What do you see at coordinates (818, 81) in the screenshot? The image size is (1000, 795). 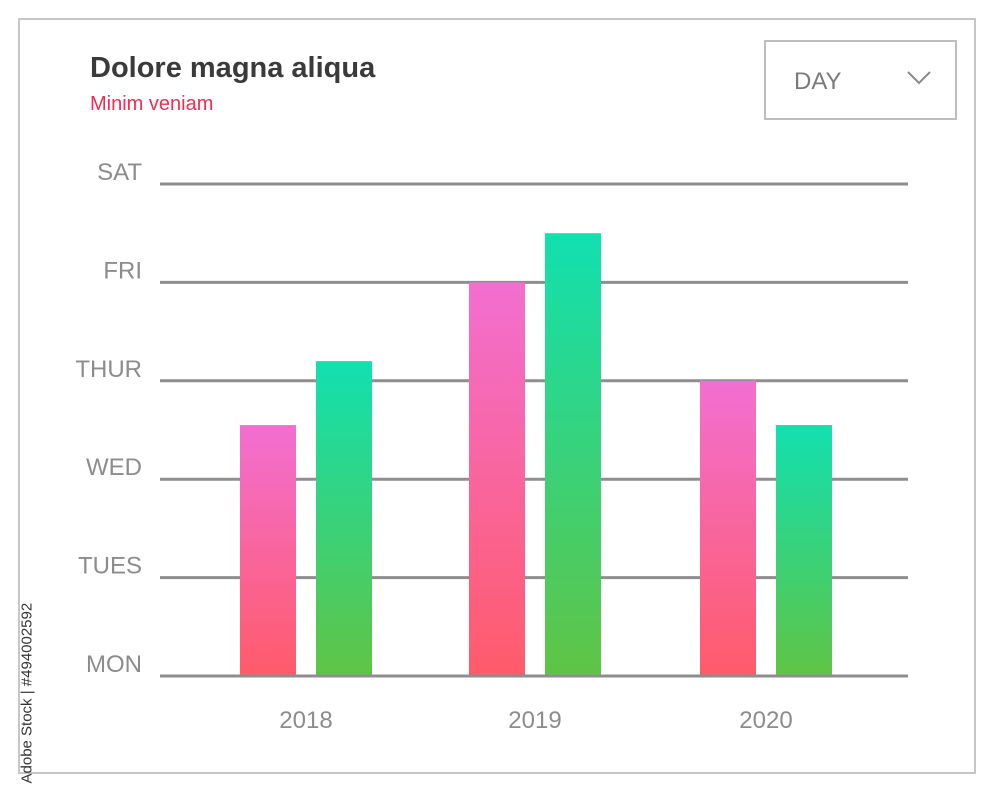 I see `period-dropdown-value: DAY` at bounding box center [818, 81].